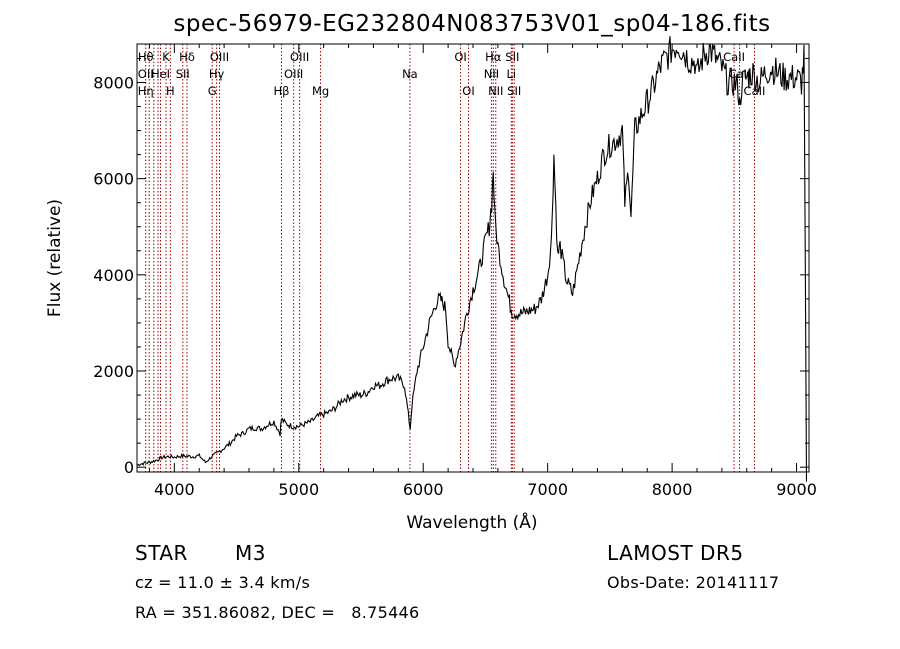  What do you see at coordinates (796, 489) in the screenshot?
I see `x-tick-label: 9000` at bounding box center [796, 489].